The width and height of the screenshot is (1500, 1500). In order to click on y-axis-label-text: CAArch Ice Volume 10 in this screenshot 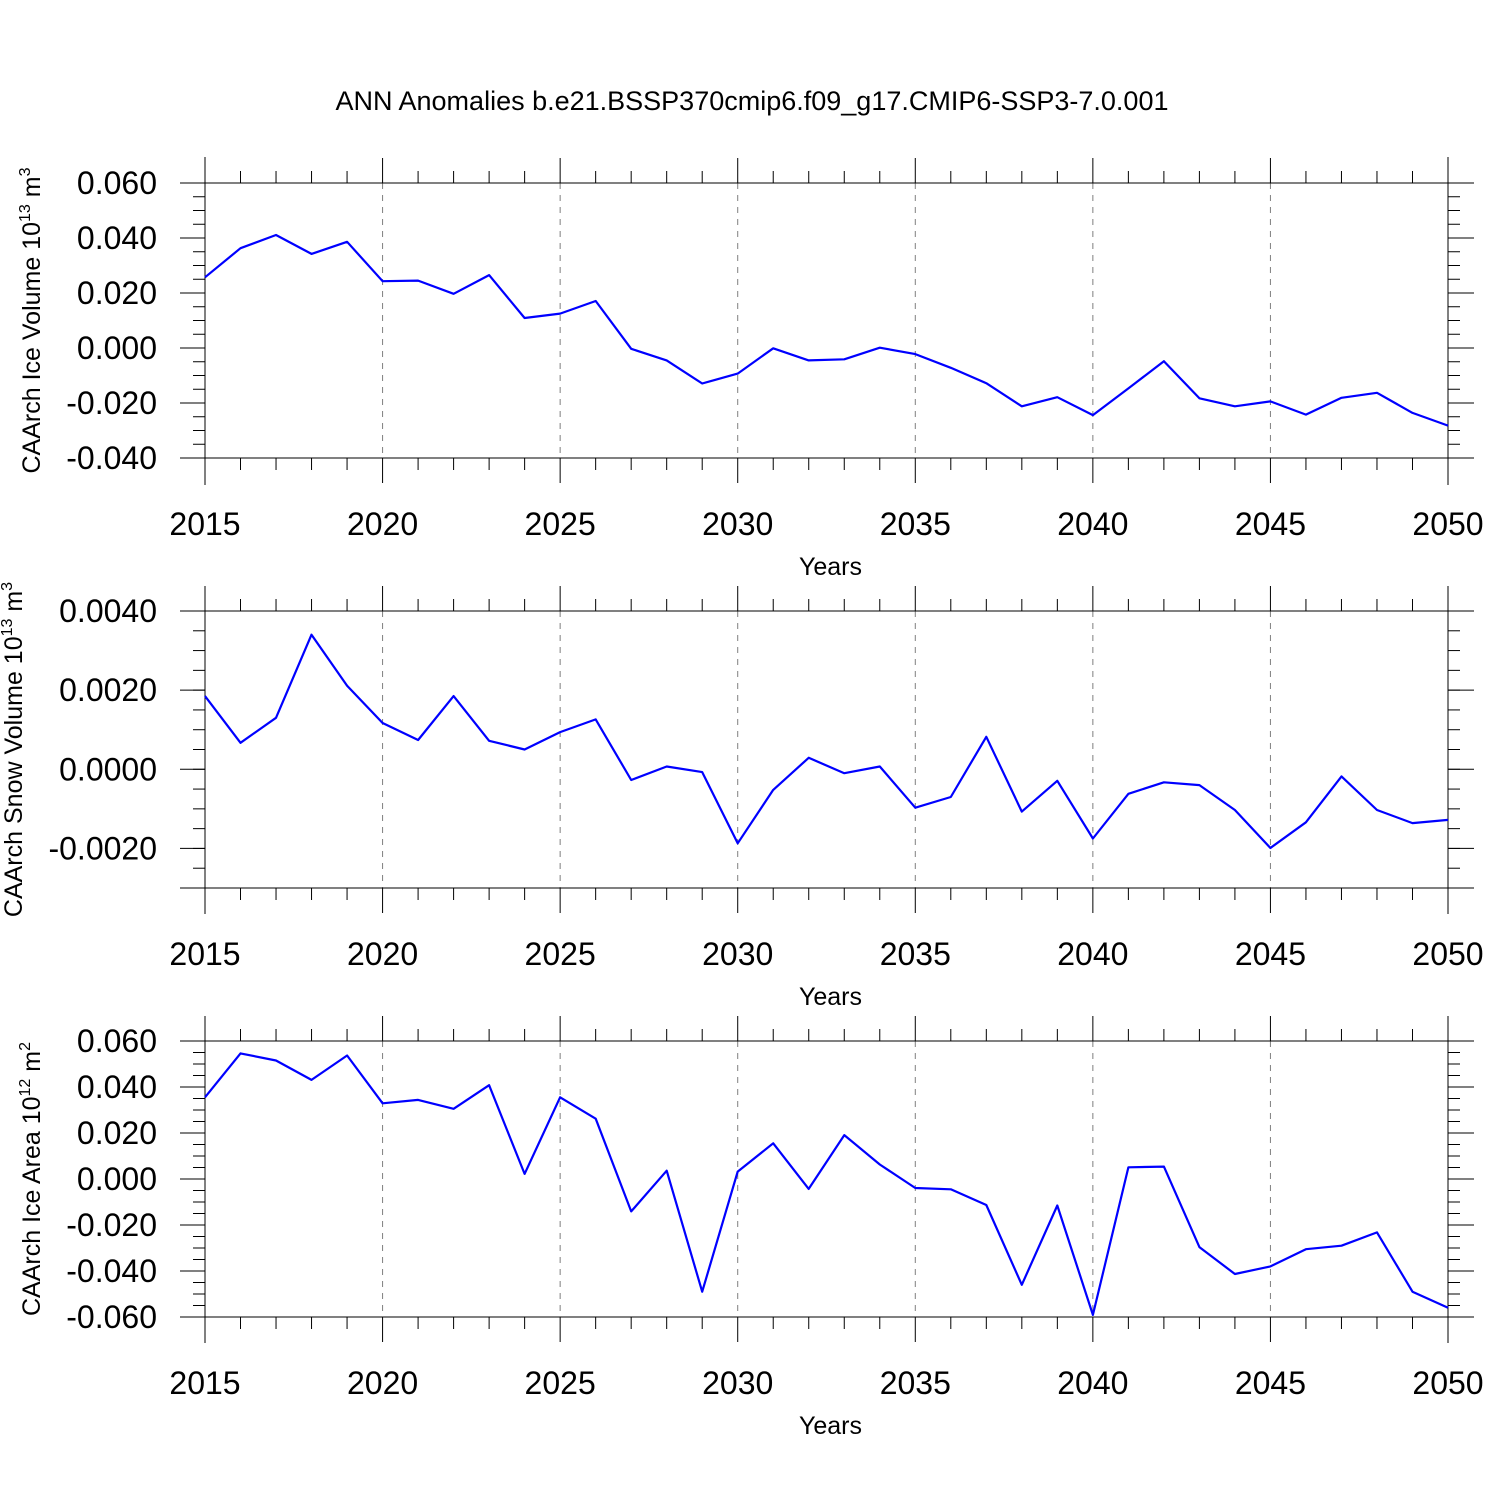, I will do `click(32, 348)`.